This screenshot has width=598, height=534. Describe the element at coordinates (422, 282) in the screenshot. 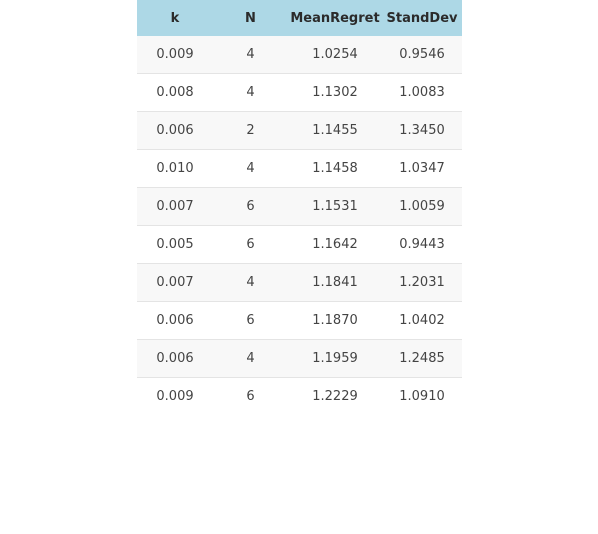

I see `cell-standdev: 1.2031` at that location.